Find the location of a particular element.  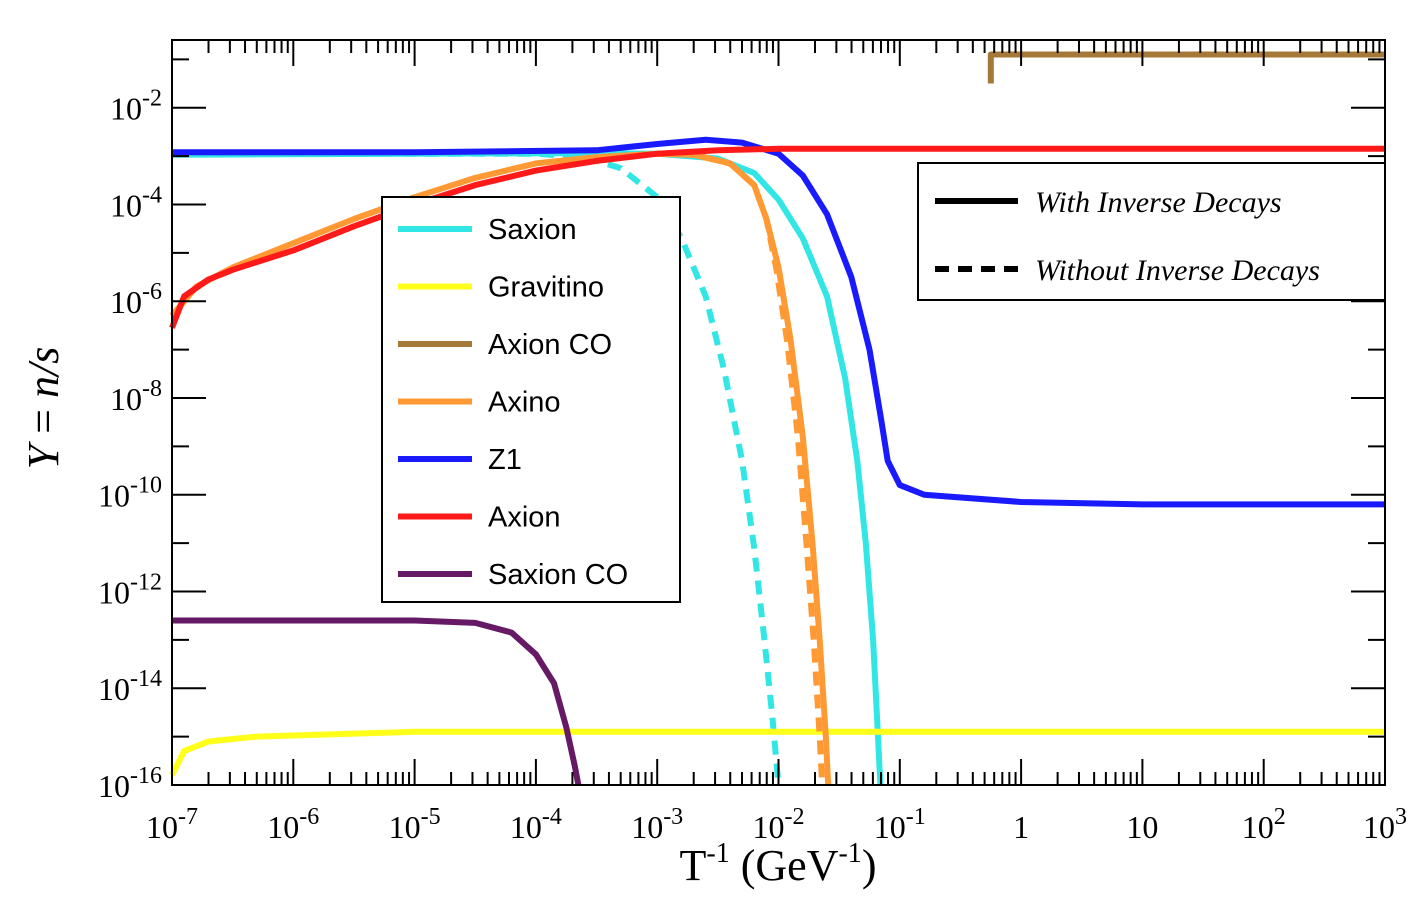

x-tick-label: 10⁻³ is located at coordinates (657, 824).